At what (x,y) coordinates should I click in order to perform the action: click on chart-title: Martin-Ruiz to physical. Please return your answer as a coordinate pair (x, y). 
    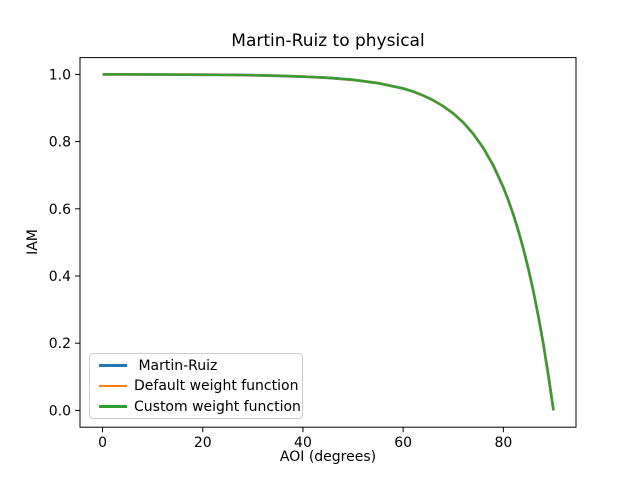
    Looking at the image, I should click on (328, 41).